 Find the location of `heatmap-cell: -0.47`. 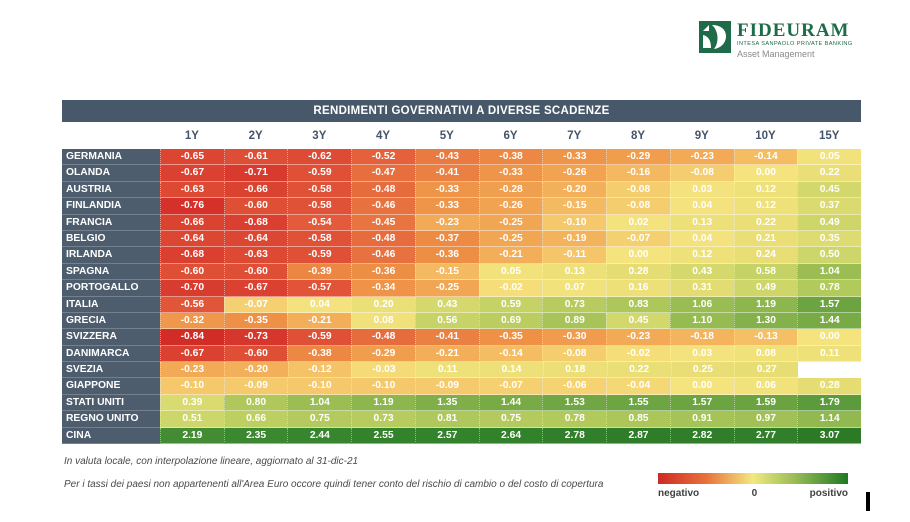

heatmap-cell: -0.47 is located at coordinates (383, 173).